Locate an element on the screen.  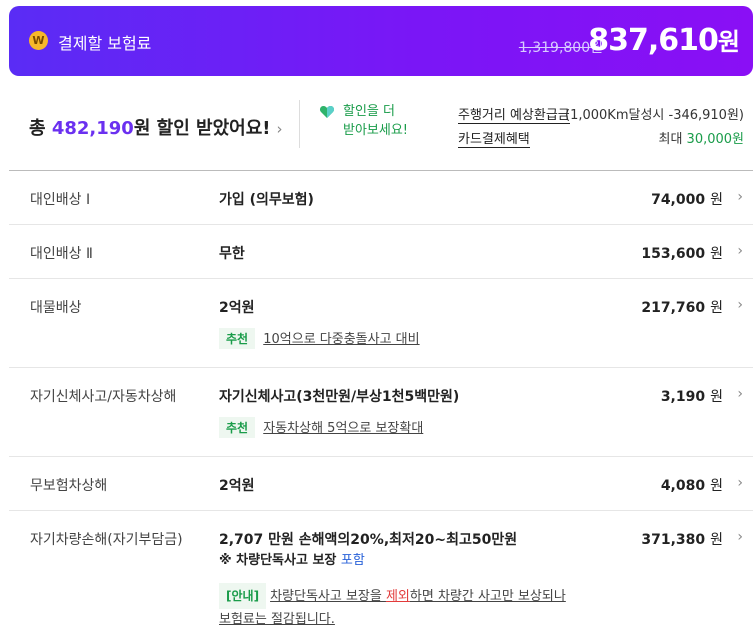
coverage-row-property-damage: 대물배상 2억원 217,760 원 › 추천 10억으로 다중충돌사고 대비 is located at coordinates (381, 323).